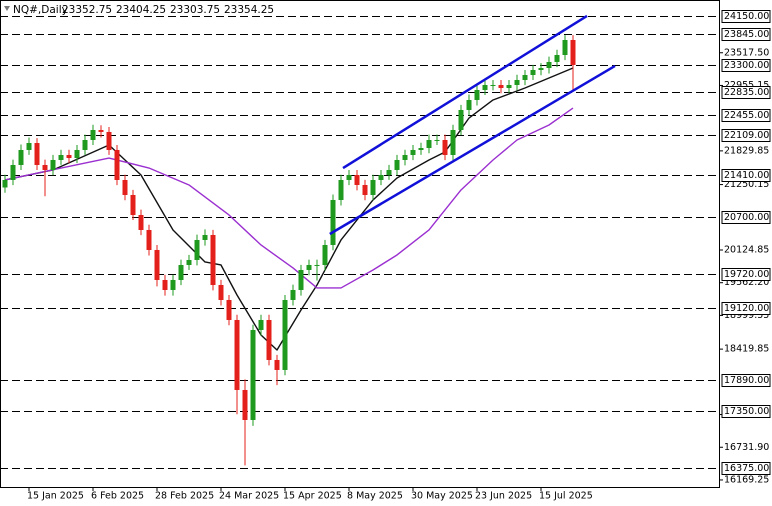 The height and width of the screenshot is (506, 772). I want to click on collapse-icon, so click(7, 8).